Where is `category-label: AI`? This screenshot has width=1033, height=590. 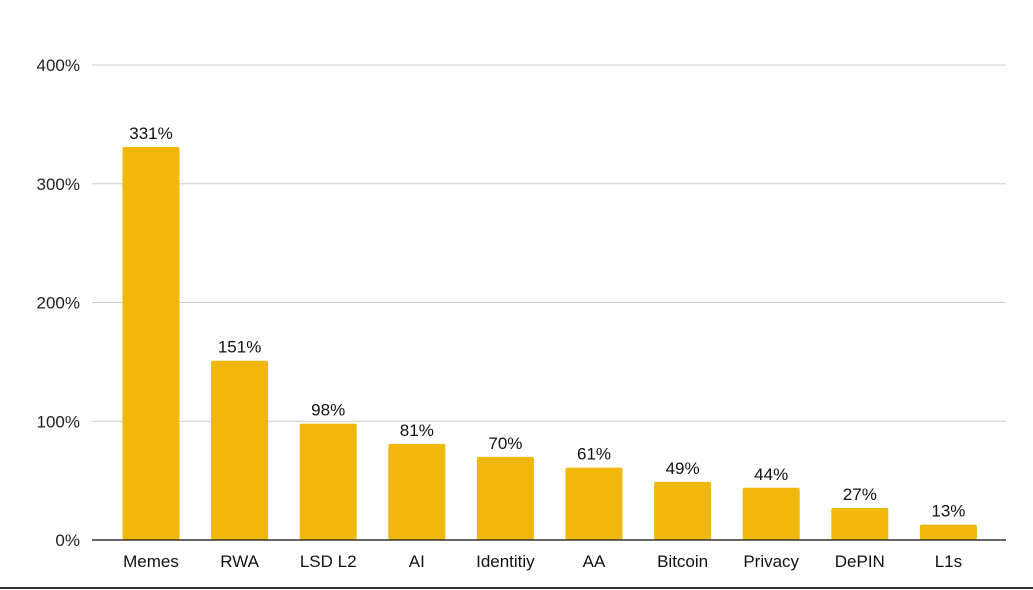 category-label: AI is located at coordinates (417, 561).